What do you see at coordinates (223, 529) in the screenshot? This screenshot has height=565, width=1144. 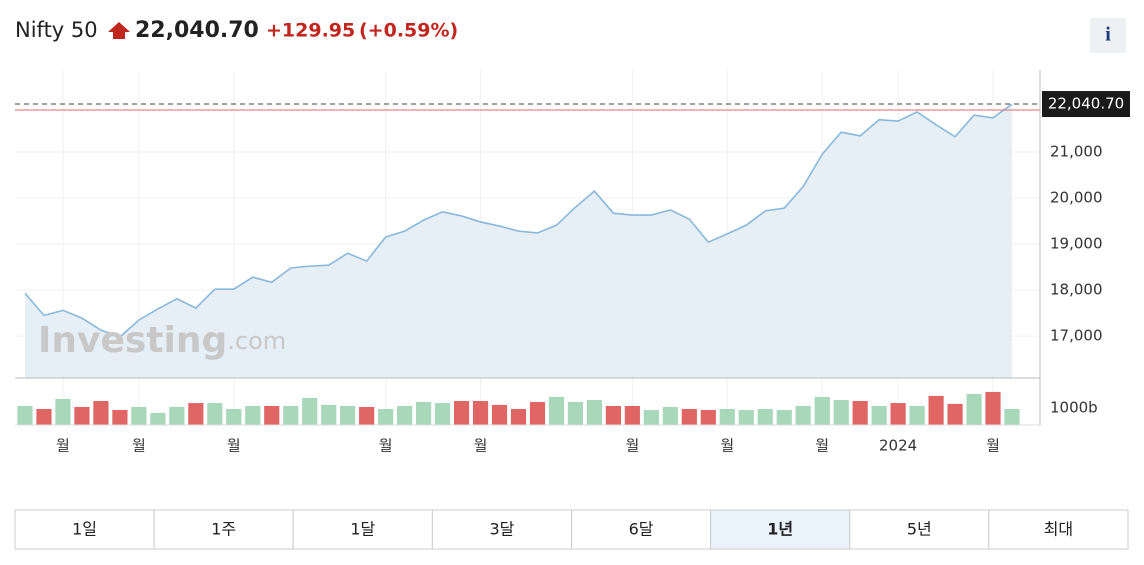 I see `range-button-label: 1주` at bounding box center [223, 529].